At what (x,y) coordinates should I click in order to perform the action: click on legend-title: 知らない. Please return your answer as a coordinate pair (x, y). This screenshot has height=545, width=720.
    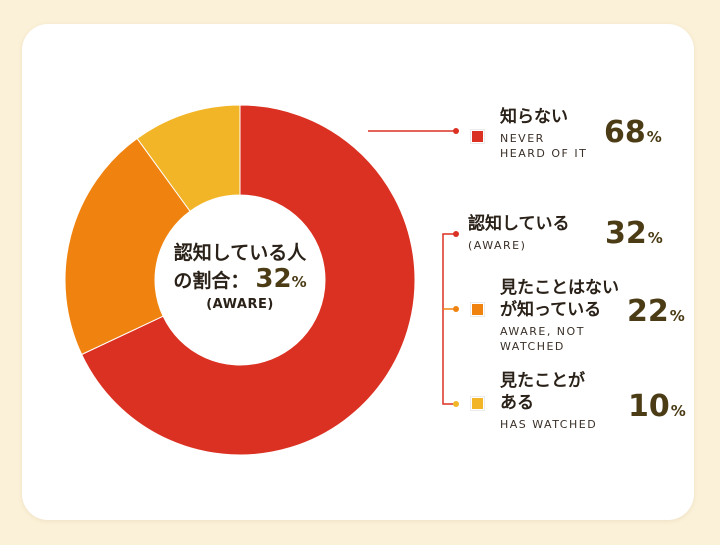
    Looking at the image, I should click on (534, 117).